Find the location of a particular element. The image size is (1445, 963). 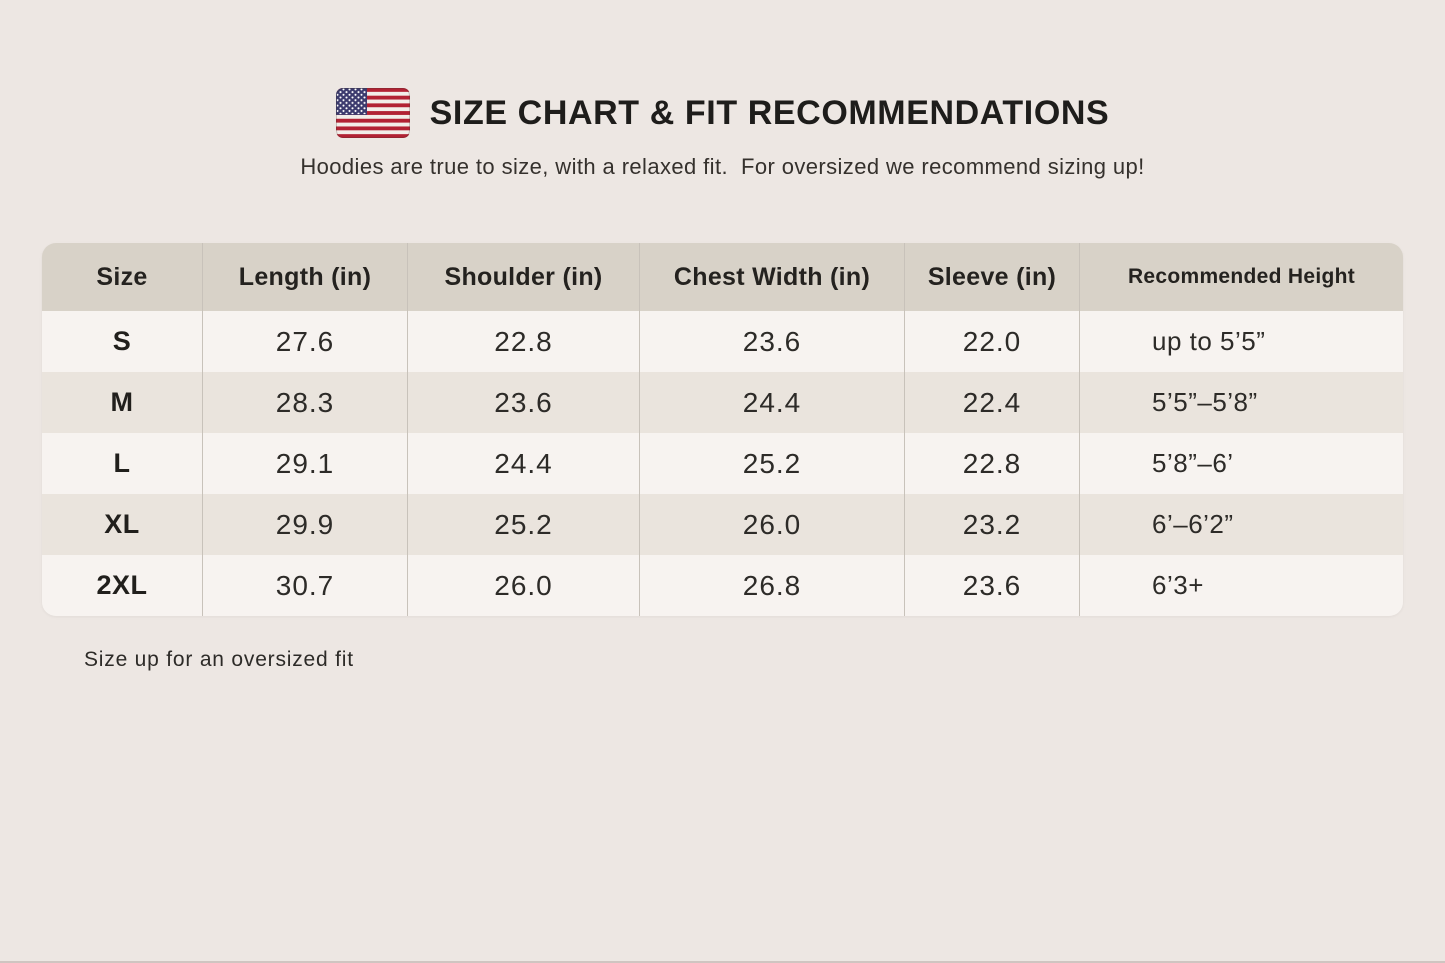

shoulder-cell: 25.2 is located at coordinates (524, 524).